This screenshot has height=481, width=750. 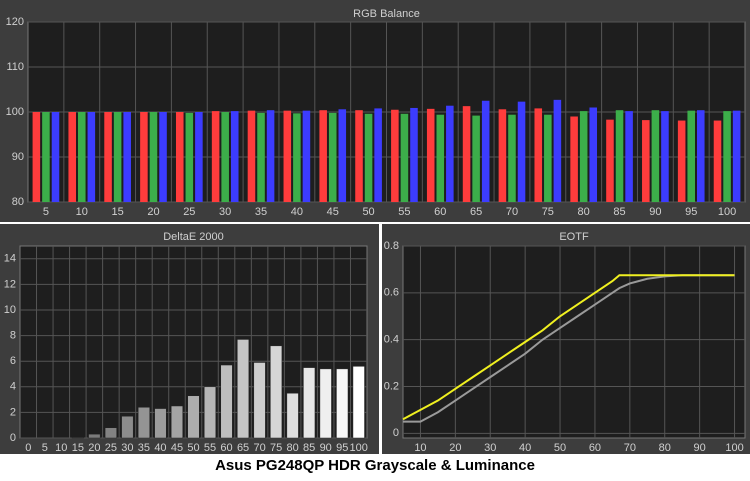 What do you see at coordinates (333, 212) in the screenshot?
I see `x-tick-label: 45` at bounding box center [333, 212].